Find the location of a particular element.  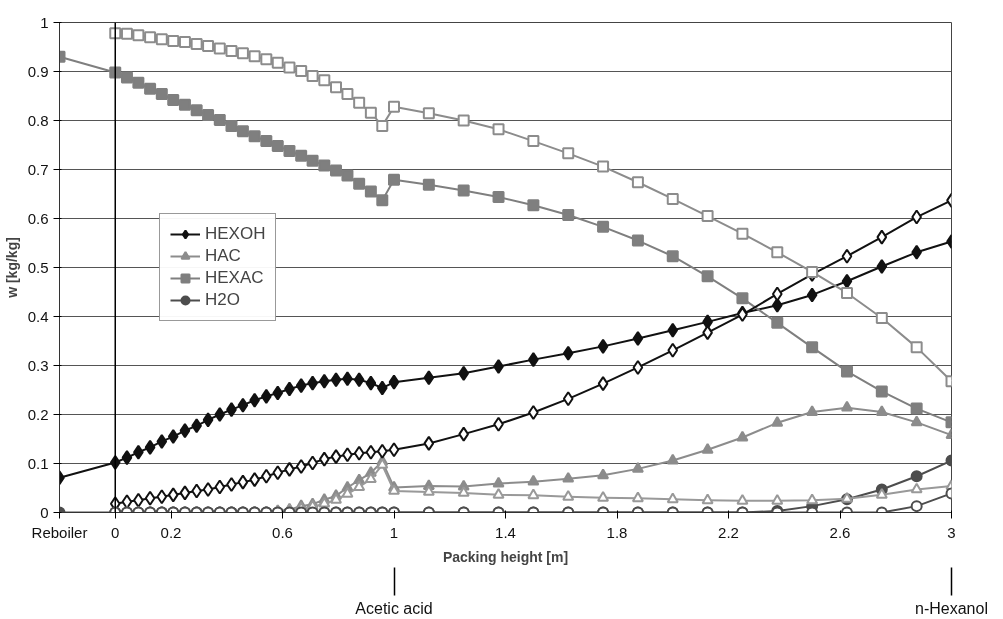

annotation: n-Hexanol is located at coordinates (951, 608).